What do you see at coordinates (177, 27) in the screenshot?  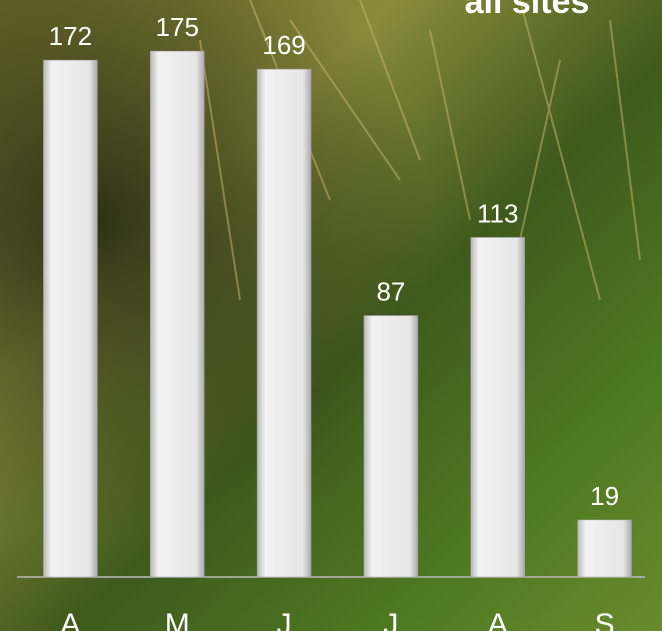 I see `value-label: 175` at bounding box center [177, 27].